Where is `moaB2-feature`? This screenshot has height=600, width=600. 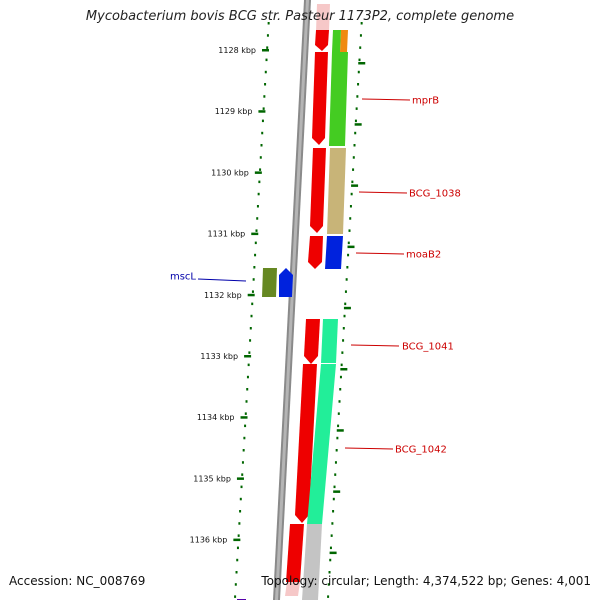 moaB2-feature is located at coordinates (334, 252).